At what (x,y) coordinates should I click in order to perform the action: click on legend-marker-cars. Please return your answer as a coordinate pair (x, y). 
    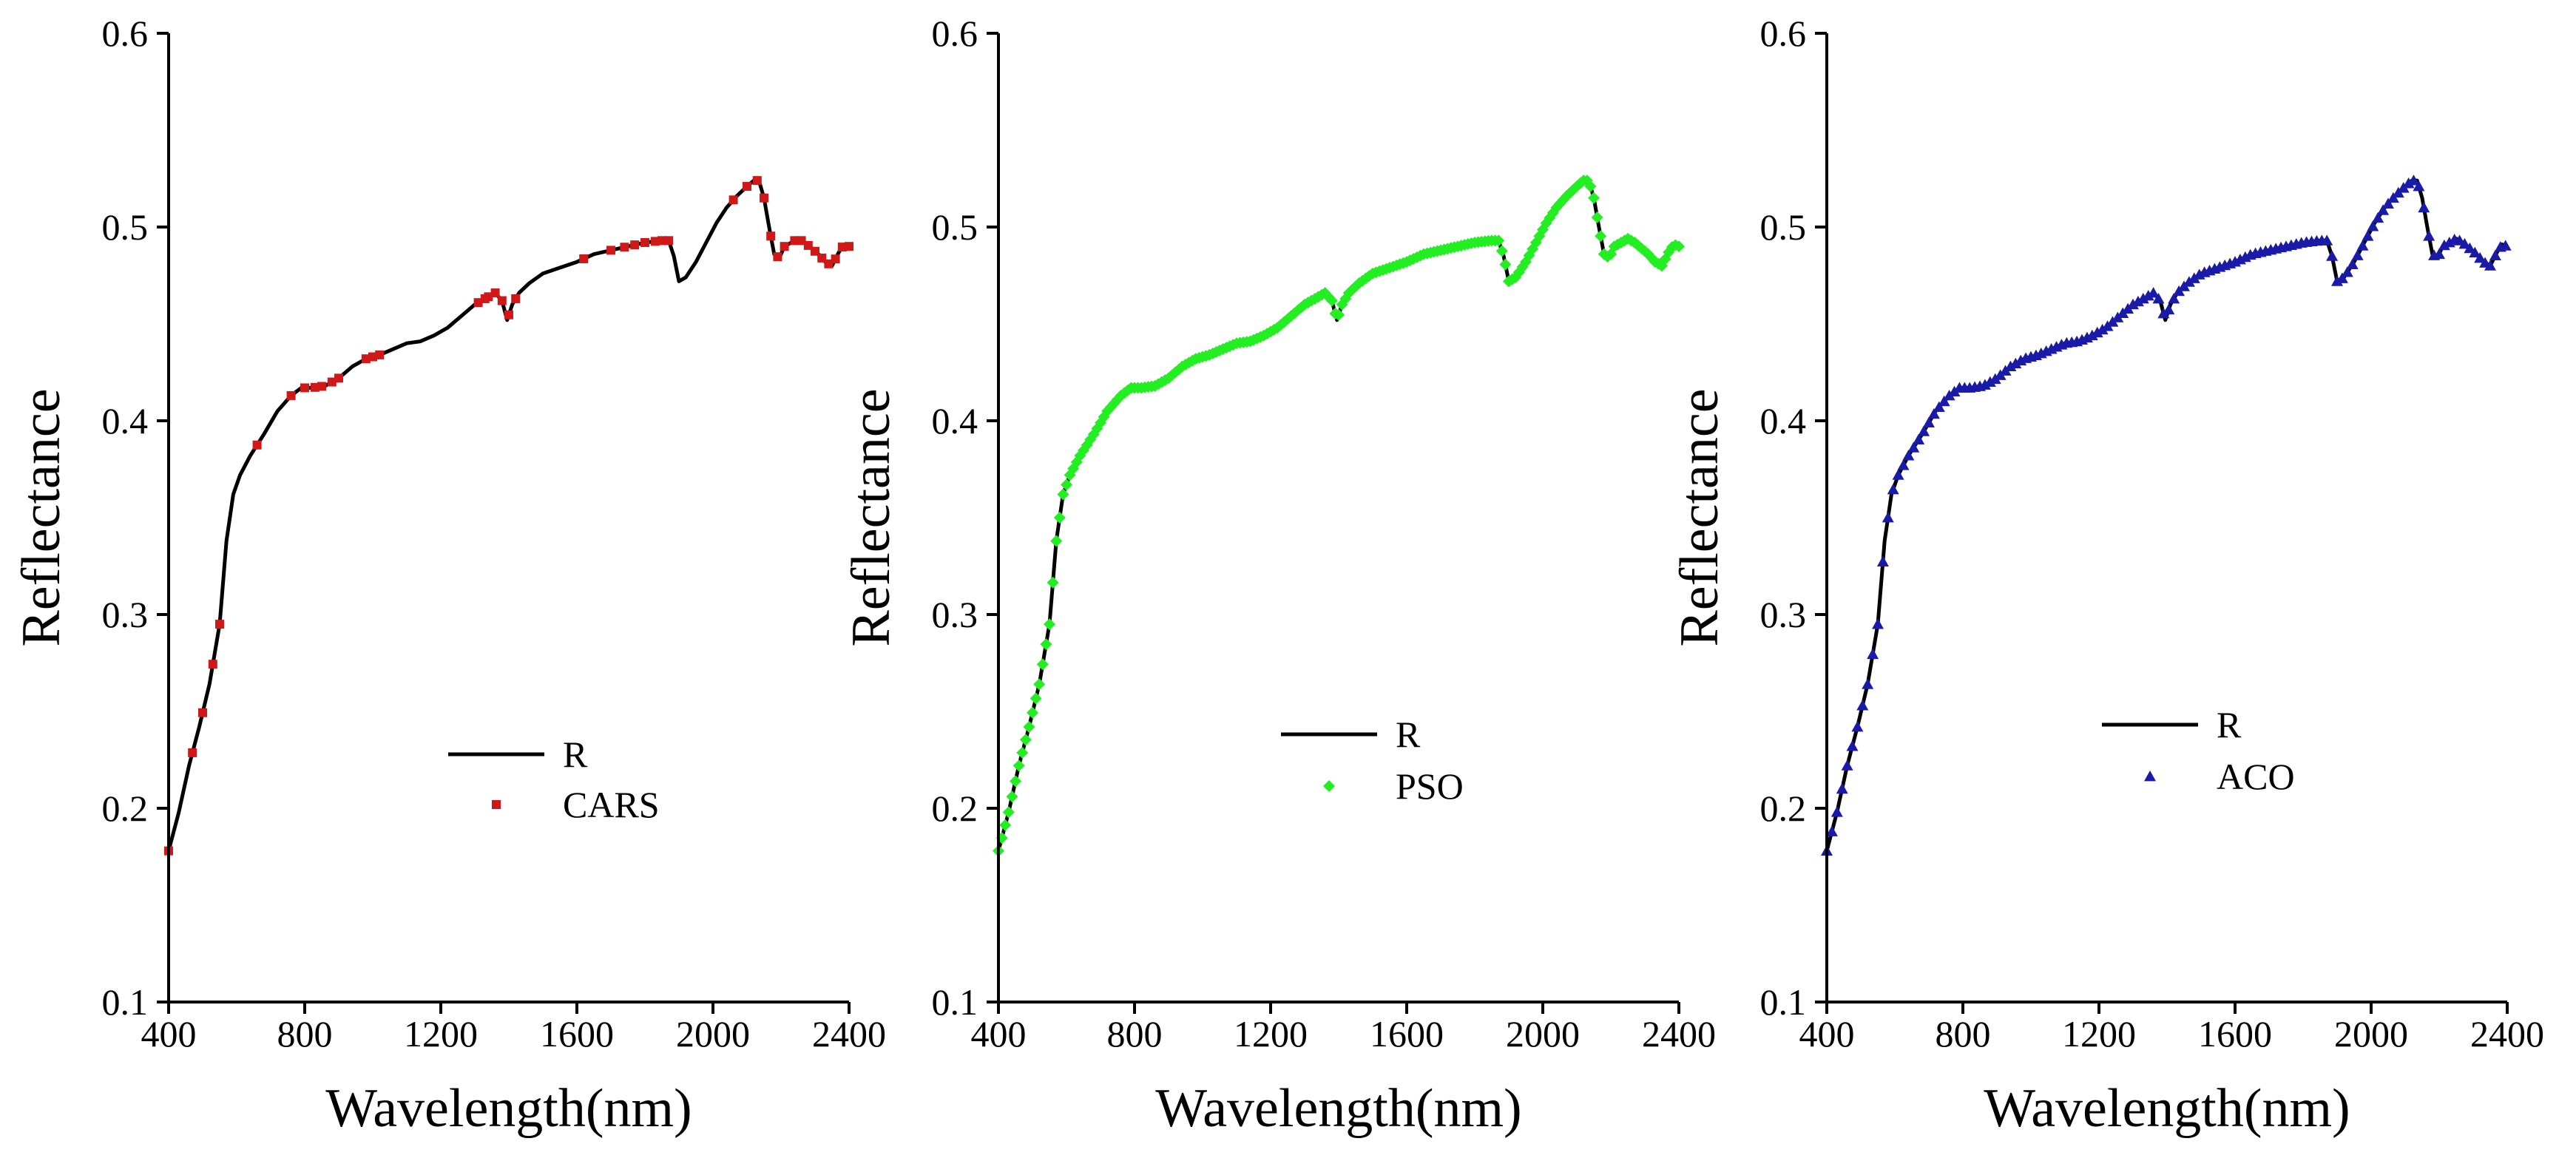
    Looking at the image, I should click on (496, 804).